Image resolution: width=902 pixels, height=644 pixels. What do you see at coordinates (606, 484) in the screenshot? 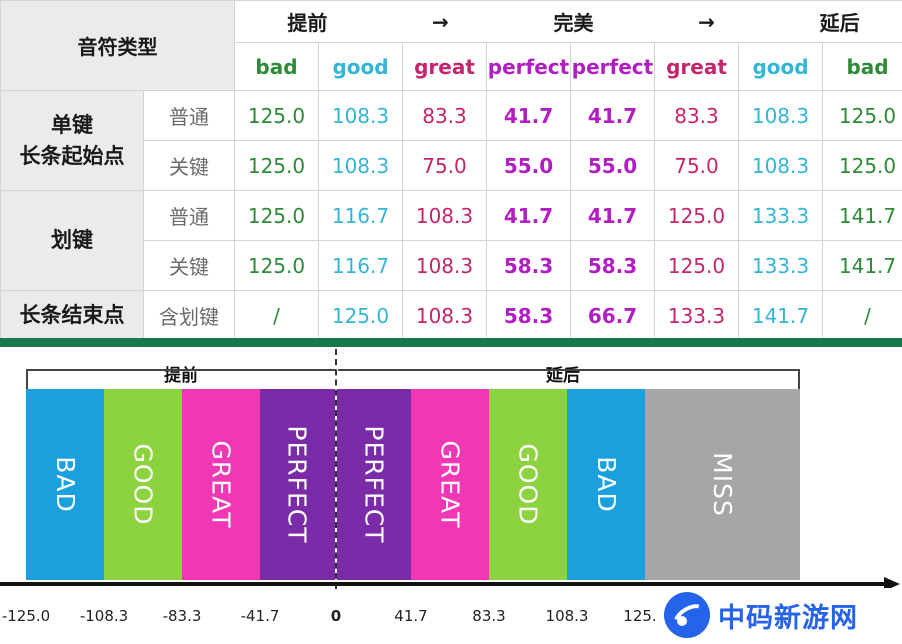
I see `segment-bad-late: BAD` at bounding box center [606, 484].